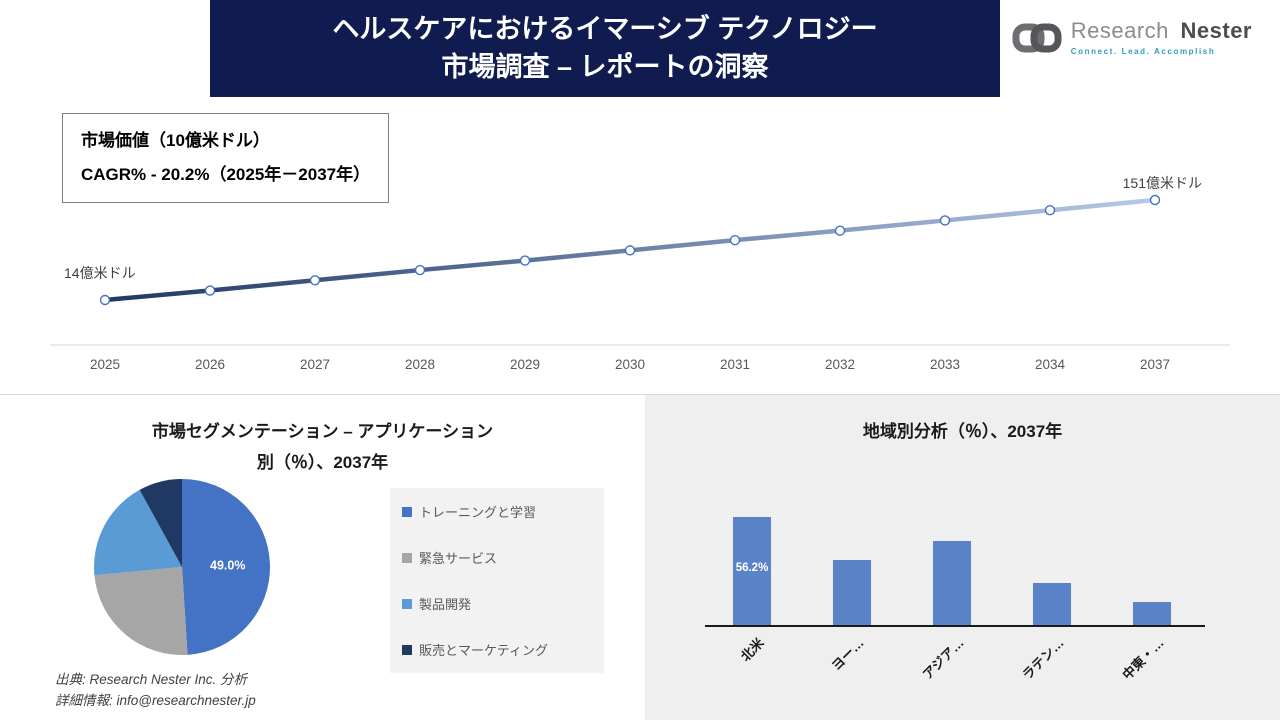 The height and width of the screenshot is (720, 1280). Describe the element at coordinates (640, 394) in the screenshot. I see `section-divider` at that location.